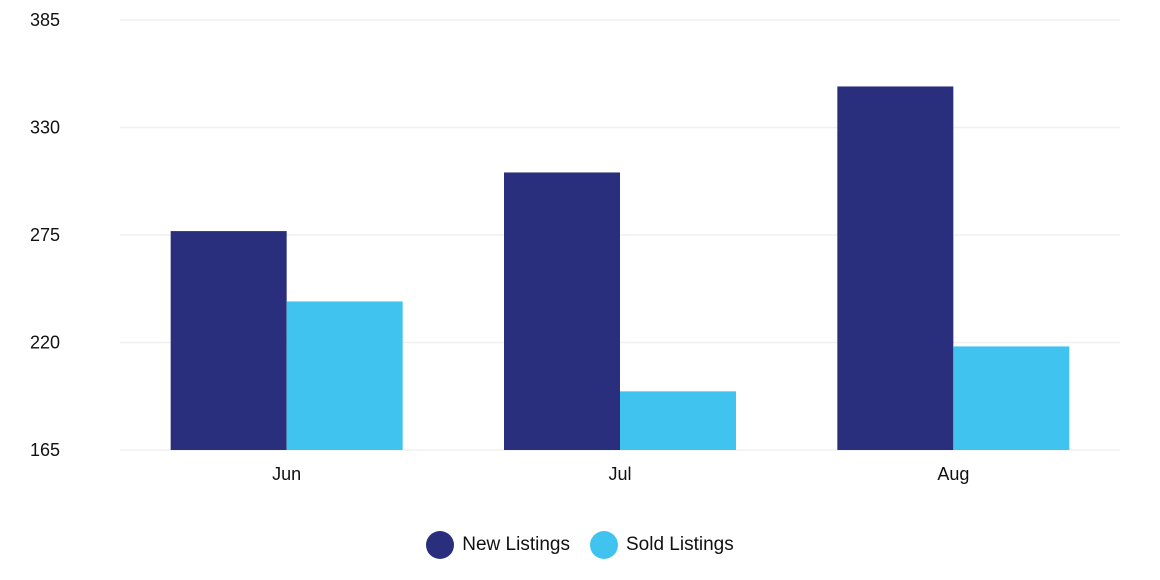  What do you see at coordinates (603, 545) in the screenshot?
I see `legend-swatch-sold-listings` at bounding box center [603, 545].